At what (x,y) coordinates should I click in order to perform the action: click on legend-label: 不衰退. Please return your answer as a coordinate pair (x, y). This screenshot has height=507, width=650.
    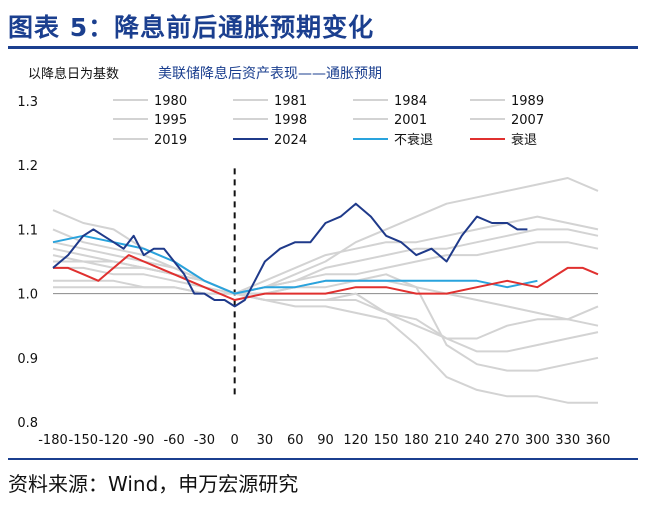
    Looking at the image, I should click on (413, 140).